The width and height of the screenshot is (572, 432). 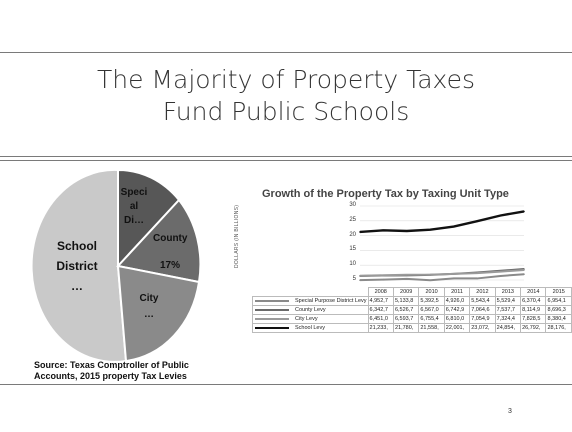 I want to click on data-point-special-purpose-district-levy-2014, so click(x=500, y=276).